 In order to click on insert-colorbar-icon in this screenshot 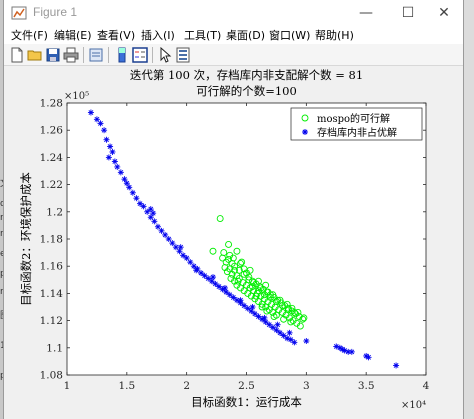, I will do `click(122, 55)`.